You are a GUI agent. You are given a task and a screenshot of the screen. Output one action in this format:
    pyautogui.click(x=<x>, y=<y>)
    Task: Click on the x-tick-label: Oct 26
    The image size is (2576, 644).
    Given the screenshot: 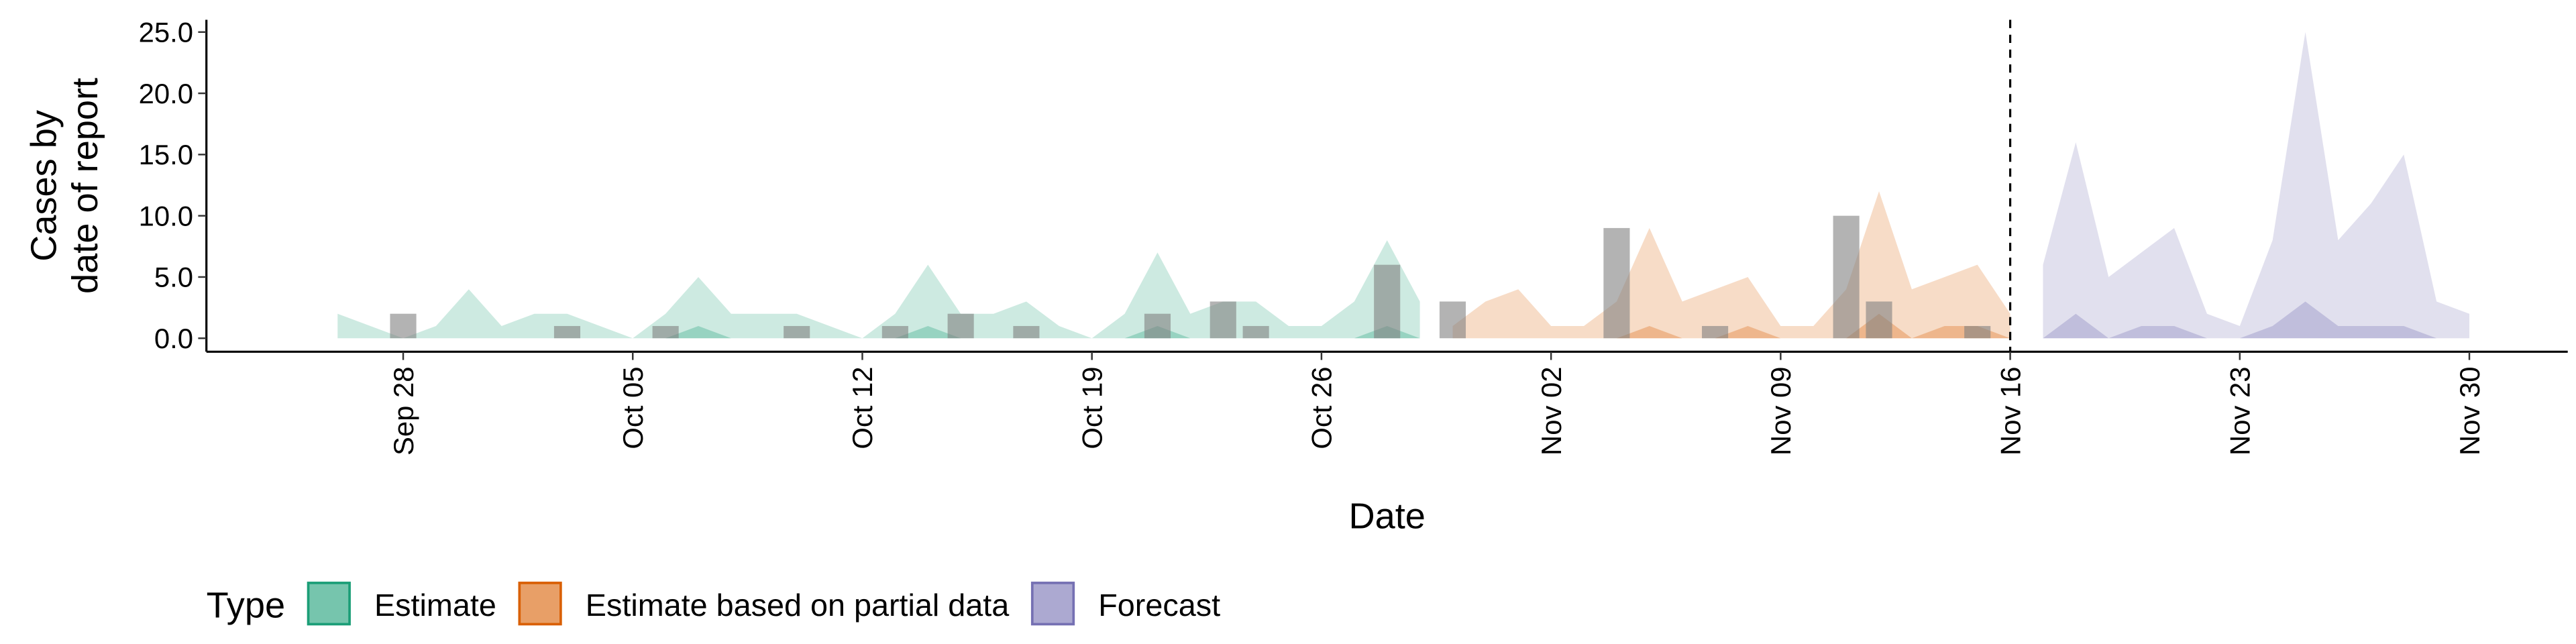 What is the action you would take?
    pyautogui.click(x=1322, y=407)
    